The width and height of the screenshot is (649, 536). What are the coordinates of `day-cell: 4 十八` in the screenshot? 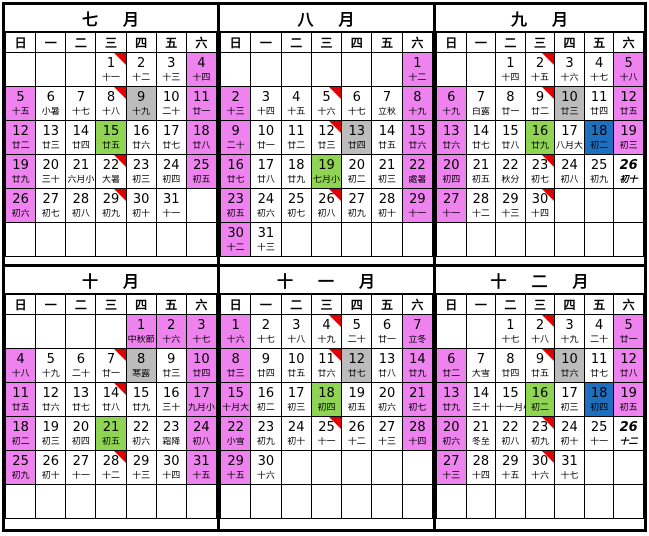 It's located at (20, 365).